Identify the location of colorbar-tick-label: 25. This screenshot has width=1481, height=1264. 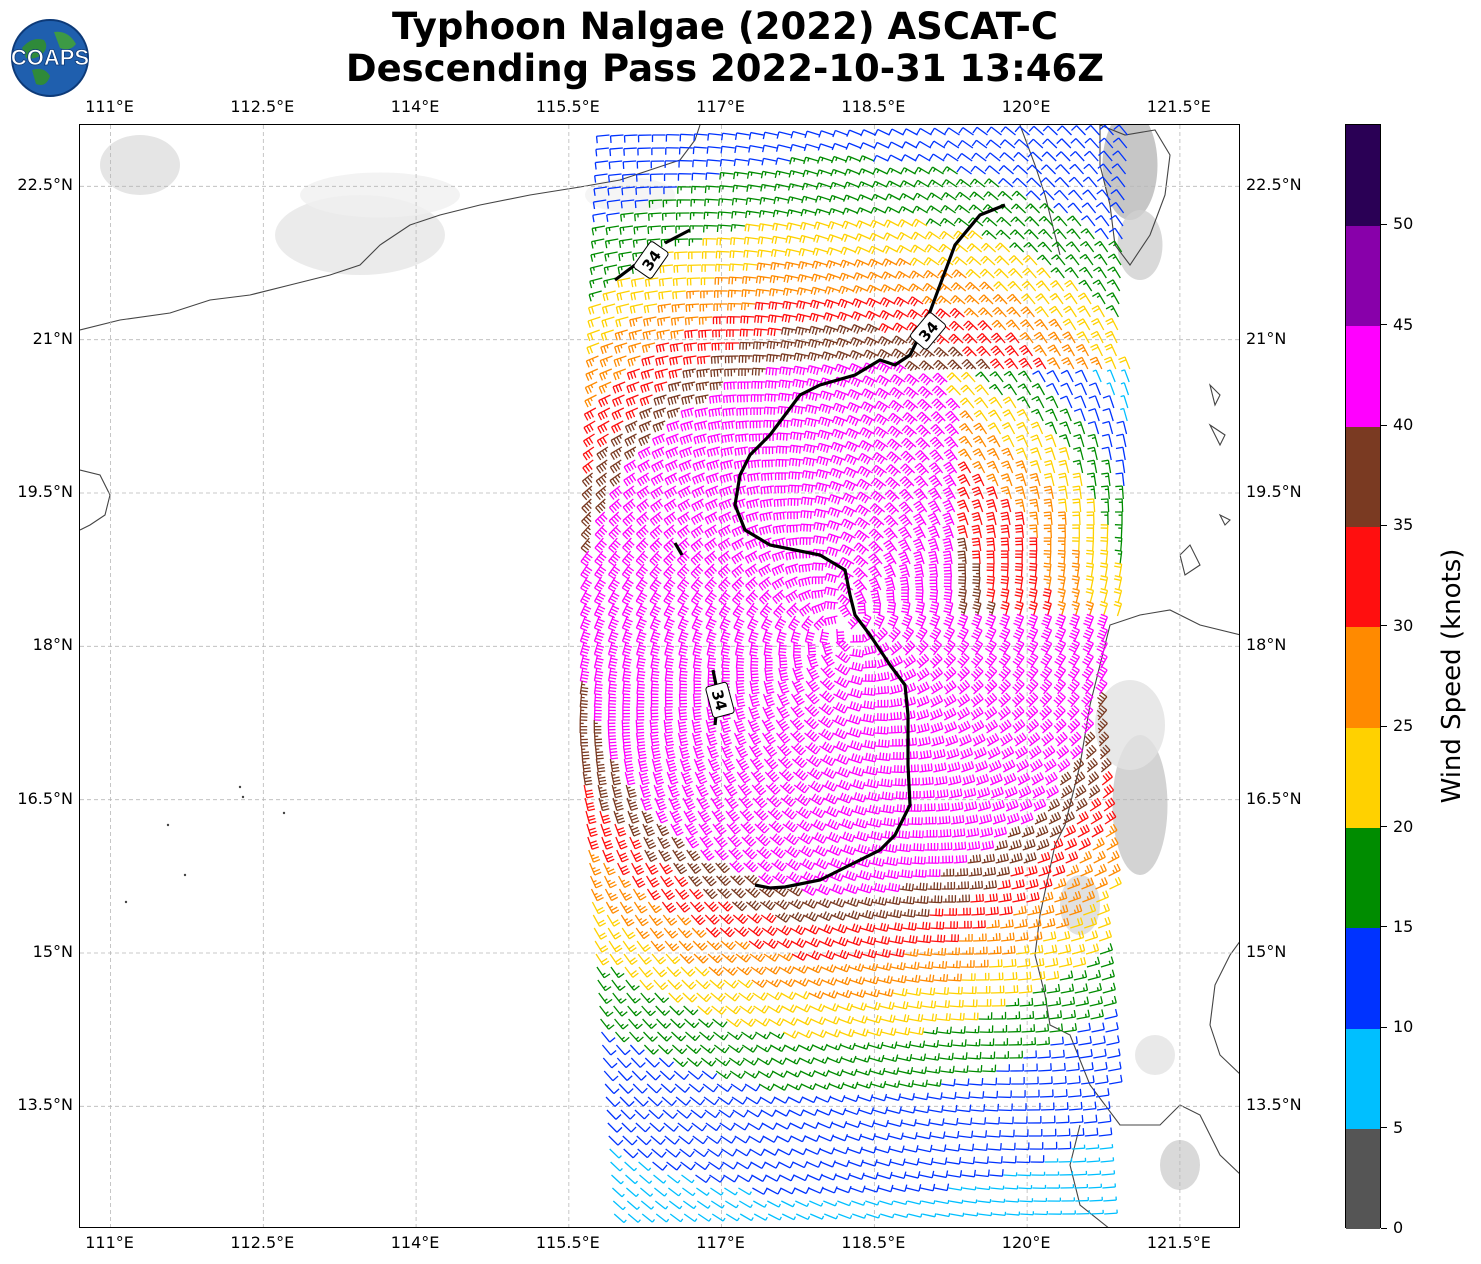
(1403, 725).